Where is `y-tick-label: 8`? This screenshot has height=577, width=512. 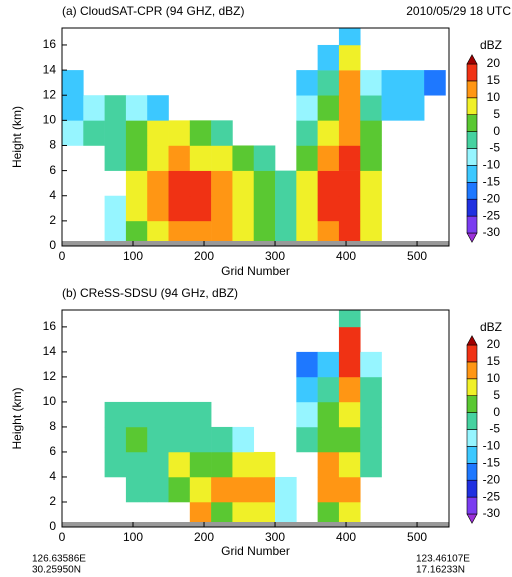 y-tick-label: 8 is located at coordinates (52, 145).